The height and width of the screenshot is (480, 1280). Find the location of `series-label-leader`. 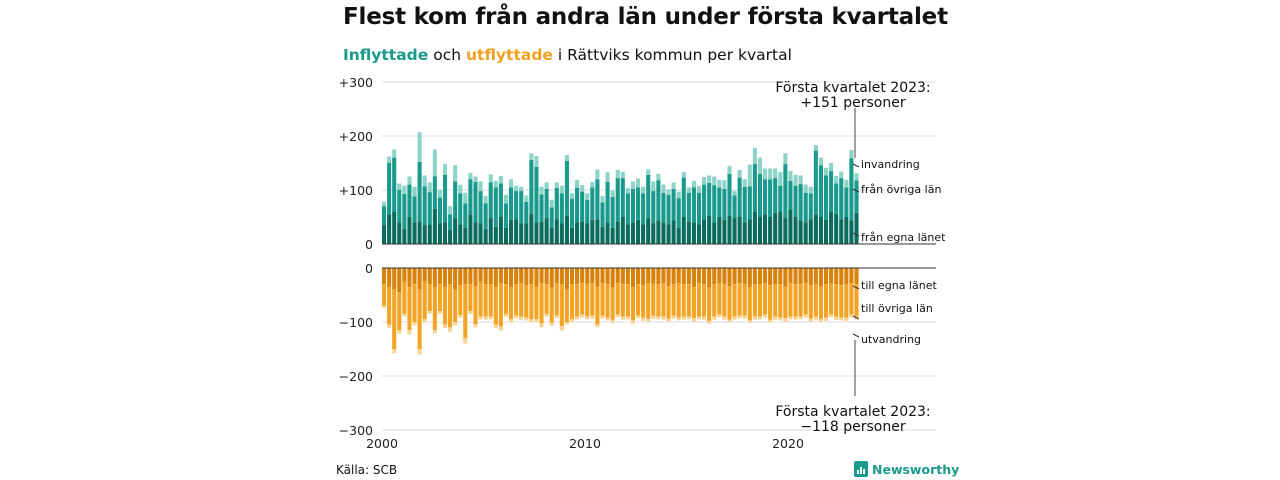

series-label-leader is located at coordinates (856, 287).